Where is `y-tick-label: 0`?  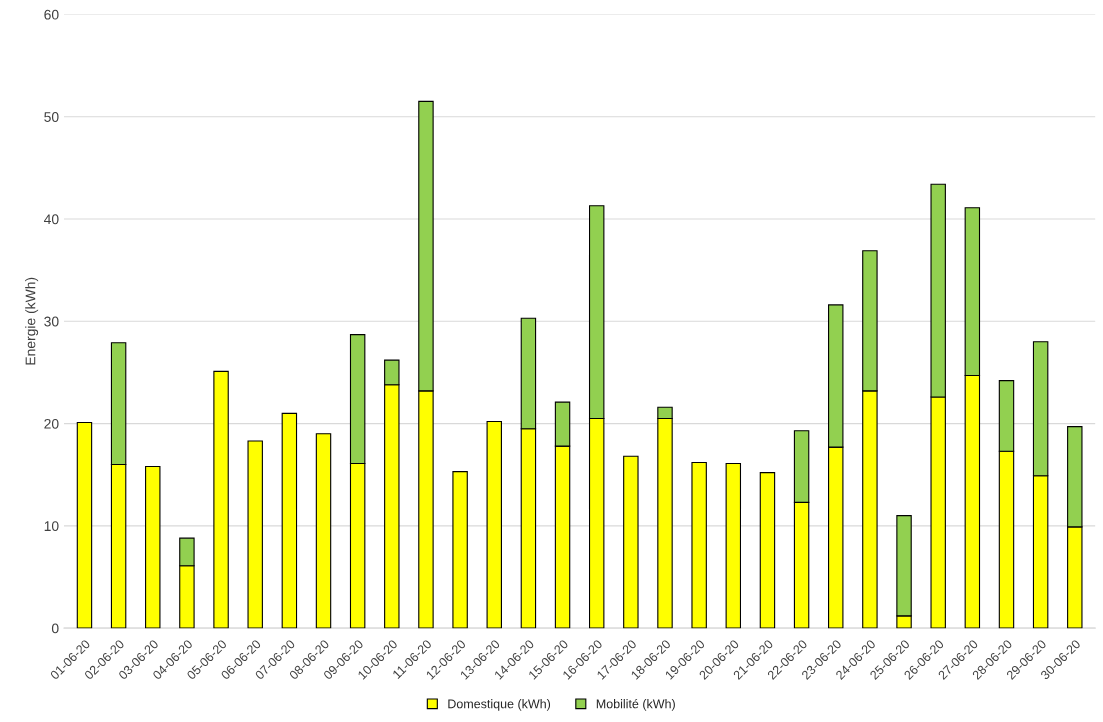
y-tick-label: 0 is located at coordinates (55, 628).